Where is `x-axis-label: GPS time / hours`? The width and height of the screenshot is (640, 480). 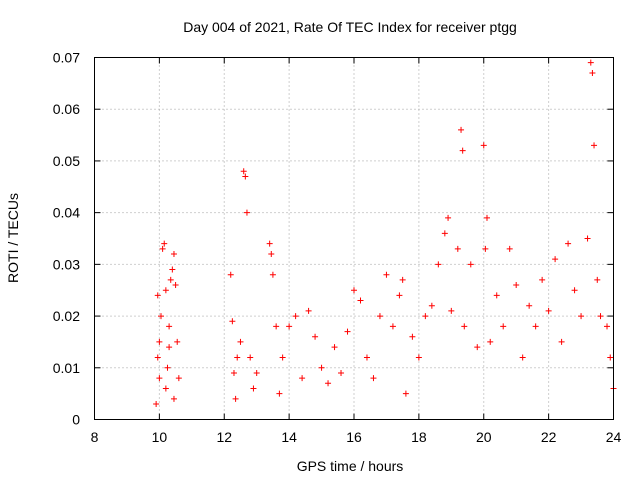 x-axis-label: GPS time / hours is located at coordinates (350, 466).